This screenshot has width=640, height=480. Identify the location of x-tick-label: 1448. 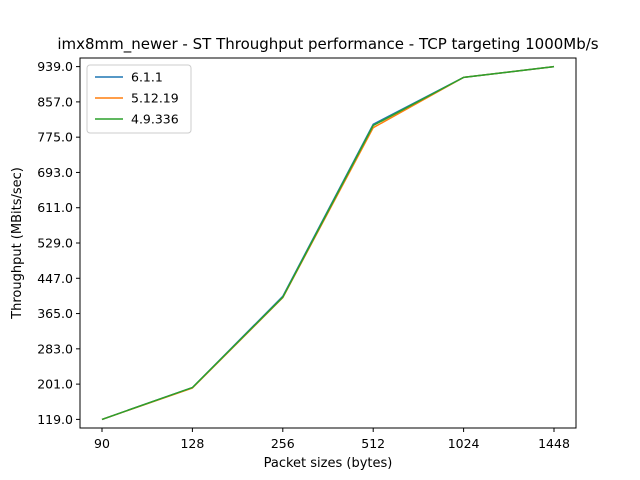
(554, 443).